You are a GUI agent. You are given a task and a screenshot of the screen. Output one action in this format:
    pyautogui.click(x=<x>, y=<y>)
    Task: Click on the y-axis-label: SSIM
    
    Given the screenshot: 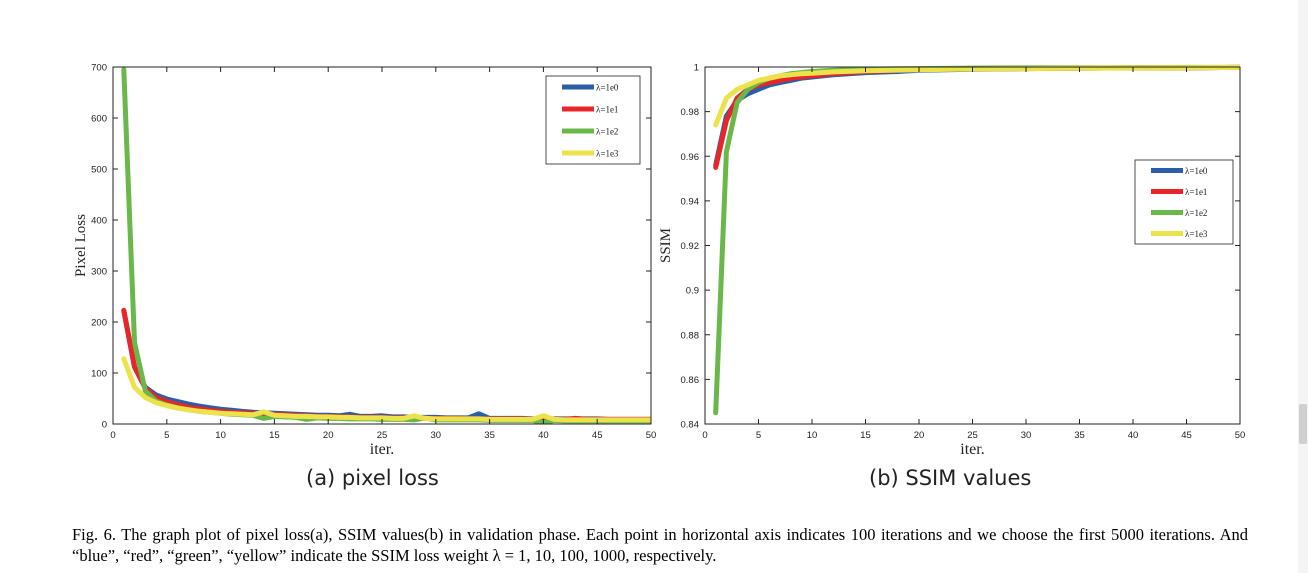 What is the action you would take?
    pyautogui.click(x=666, y=245)
    